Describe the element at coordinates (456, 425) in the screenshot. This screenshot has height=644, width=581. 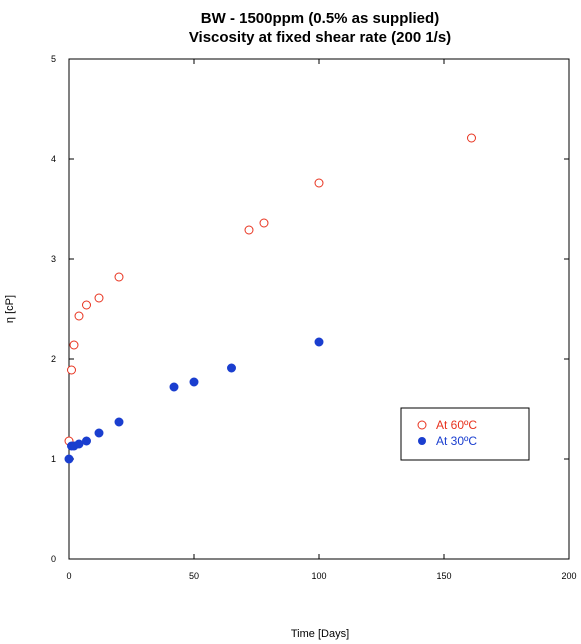
I see `legend-label-60c: At 60ºC` at that location.